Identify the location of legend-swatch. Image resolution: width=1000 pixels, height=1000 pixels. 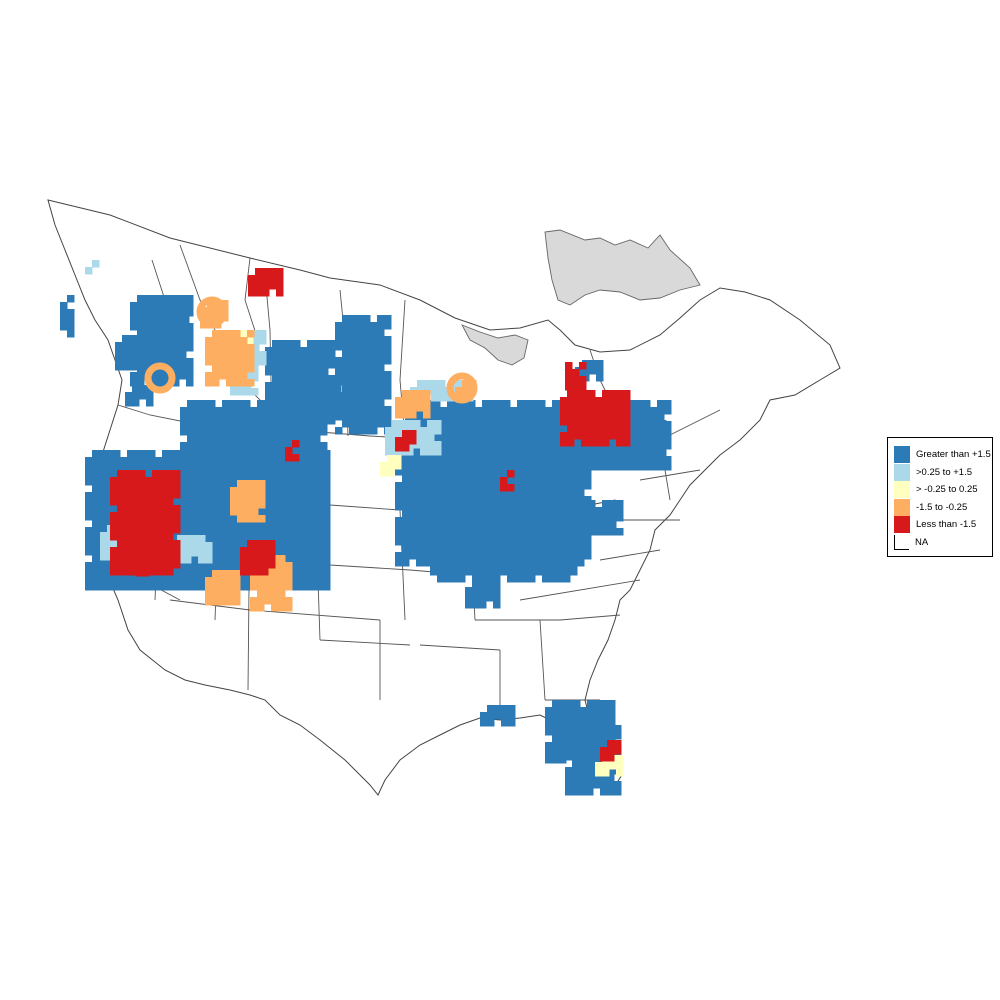
(901, 542).